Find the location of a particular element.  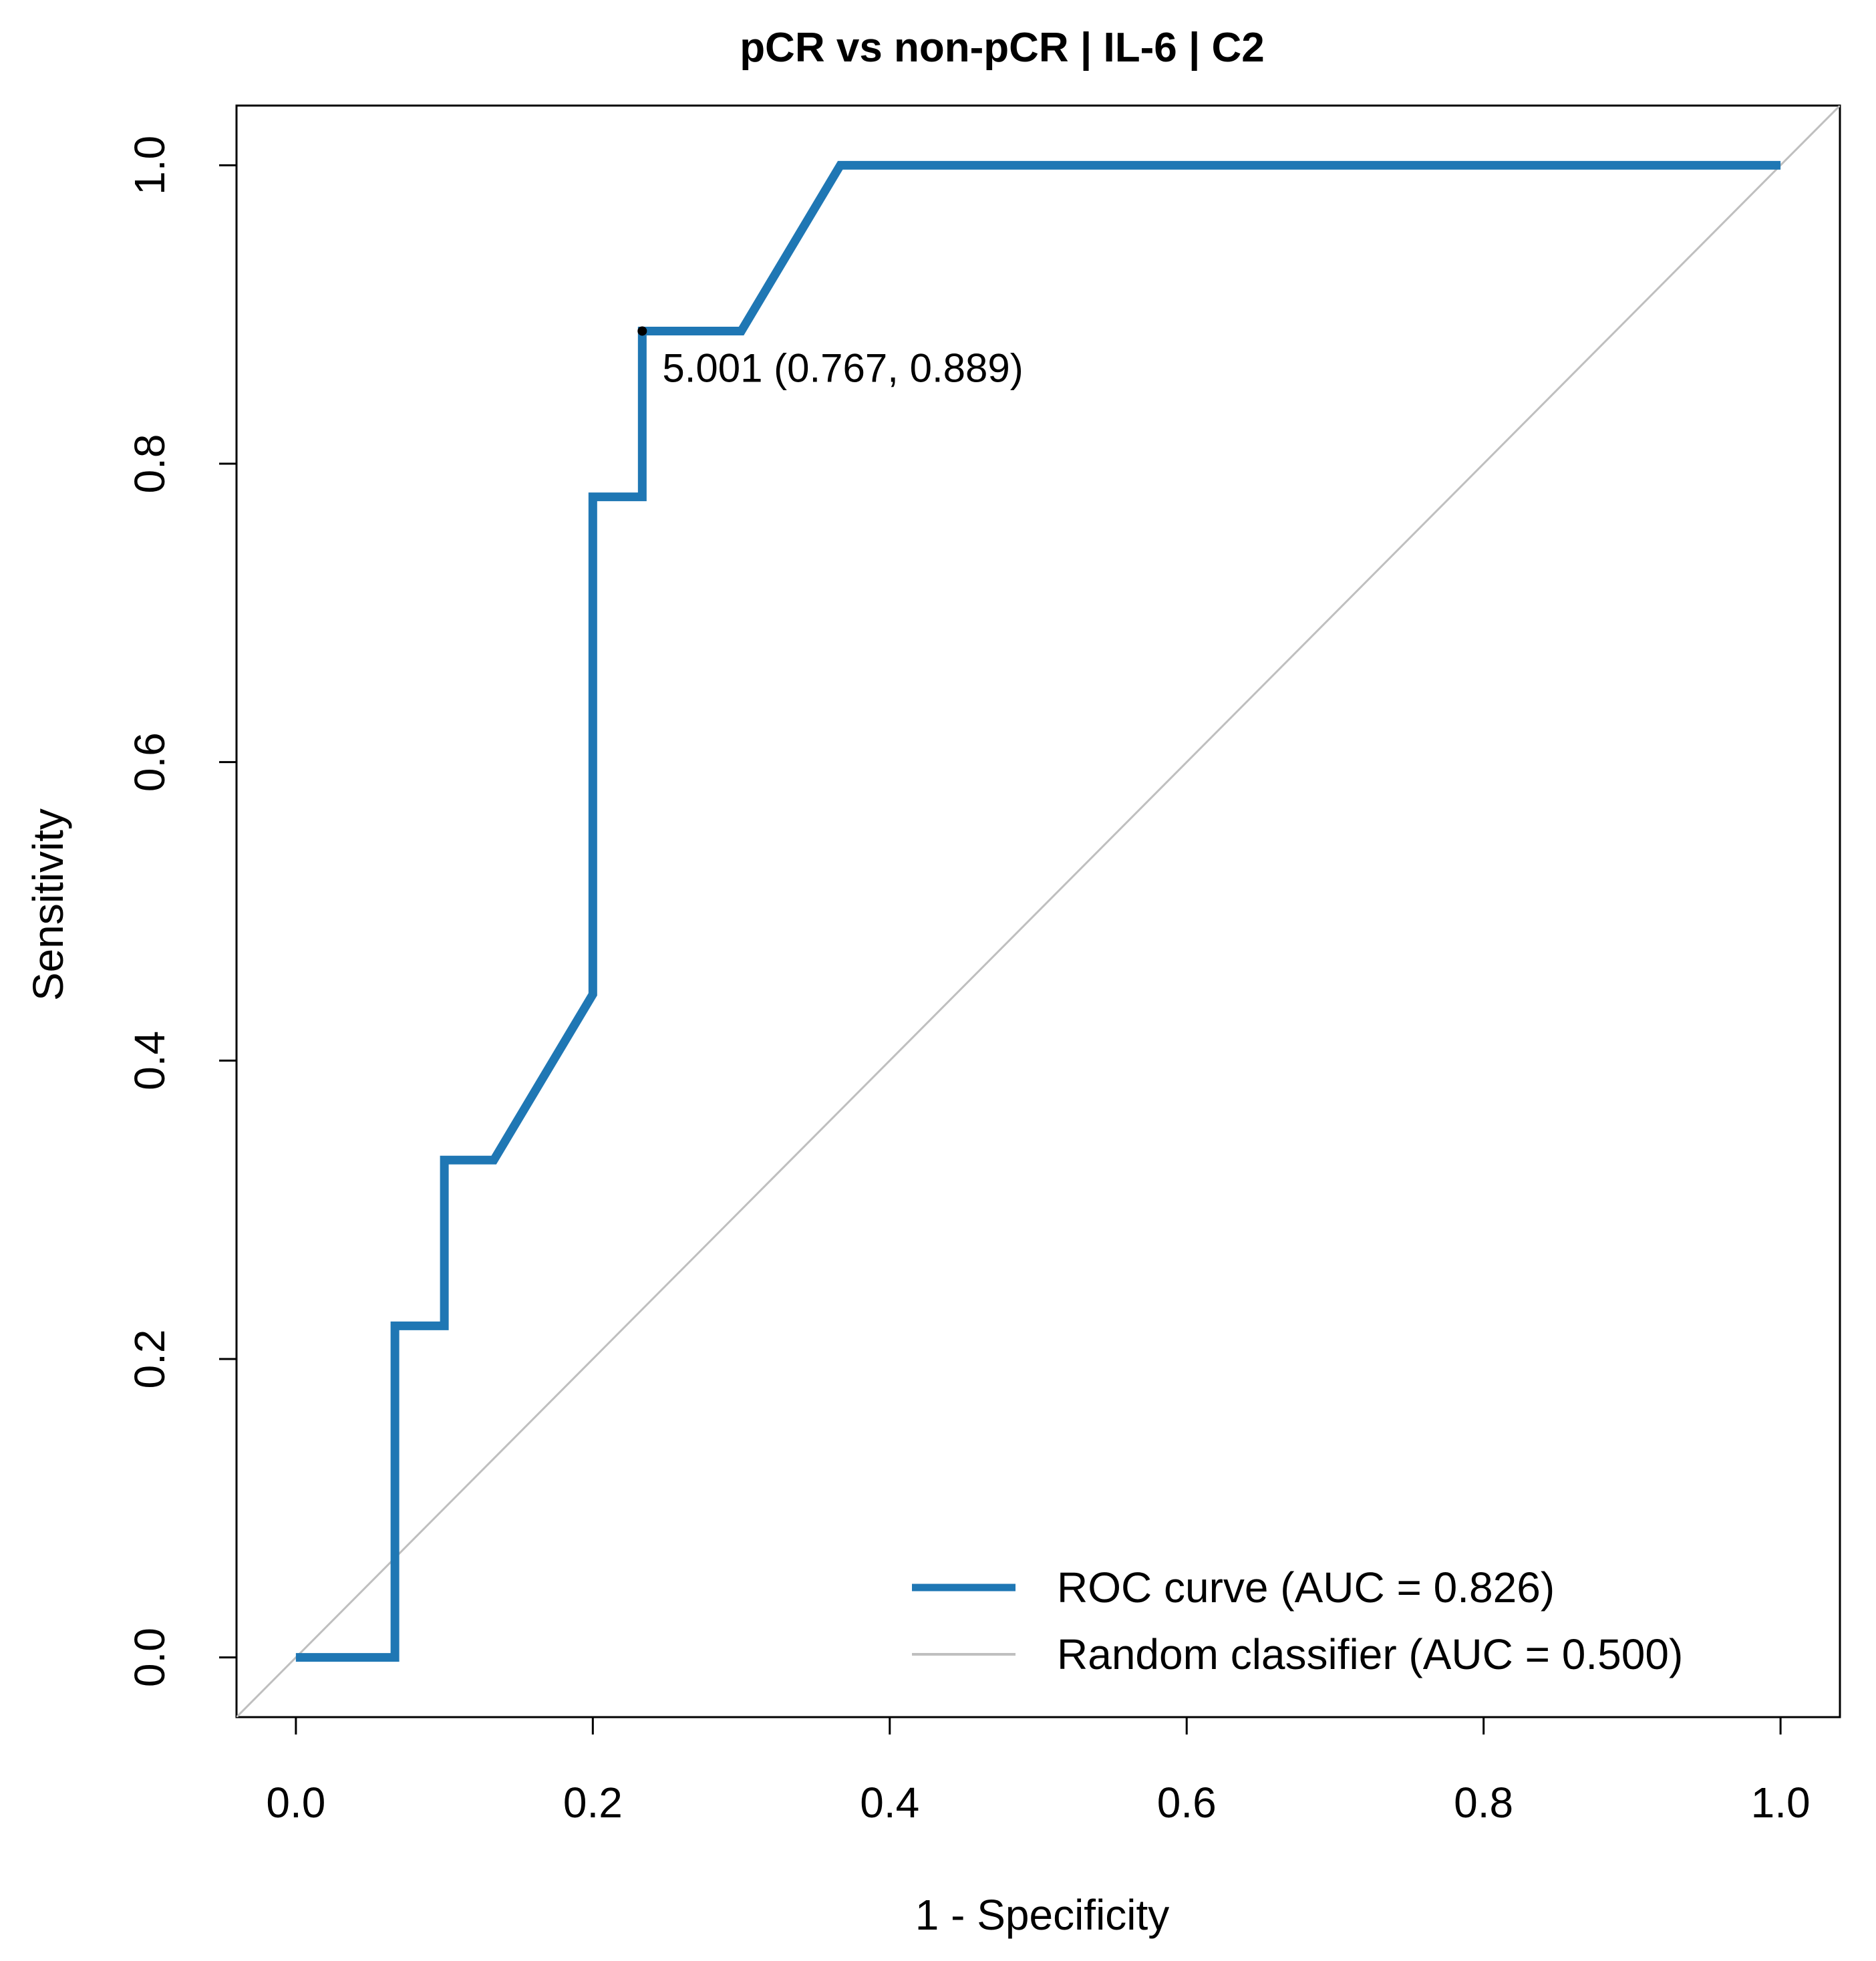

threshold-point is located at coordinates (642, 331).